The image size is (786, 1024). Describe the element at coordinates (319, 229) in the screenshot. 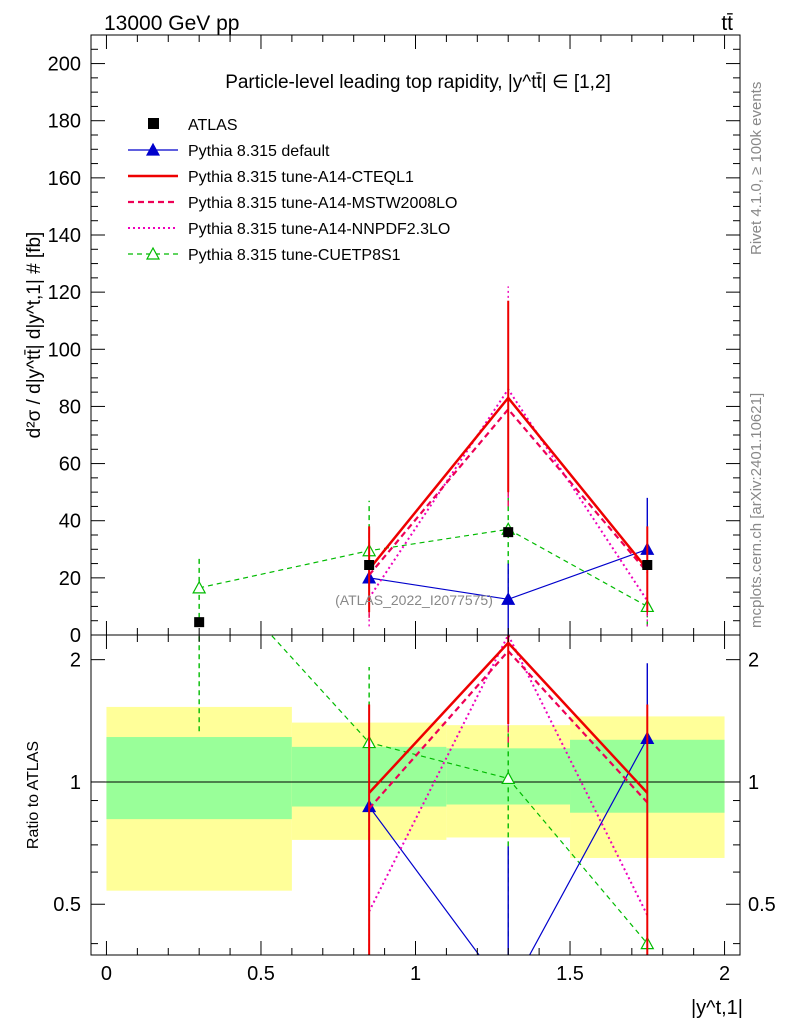

I see `legend-label: Pythia 8.315 tune-A14-NNPDF2.3LO` at that location.